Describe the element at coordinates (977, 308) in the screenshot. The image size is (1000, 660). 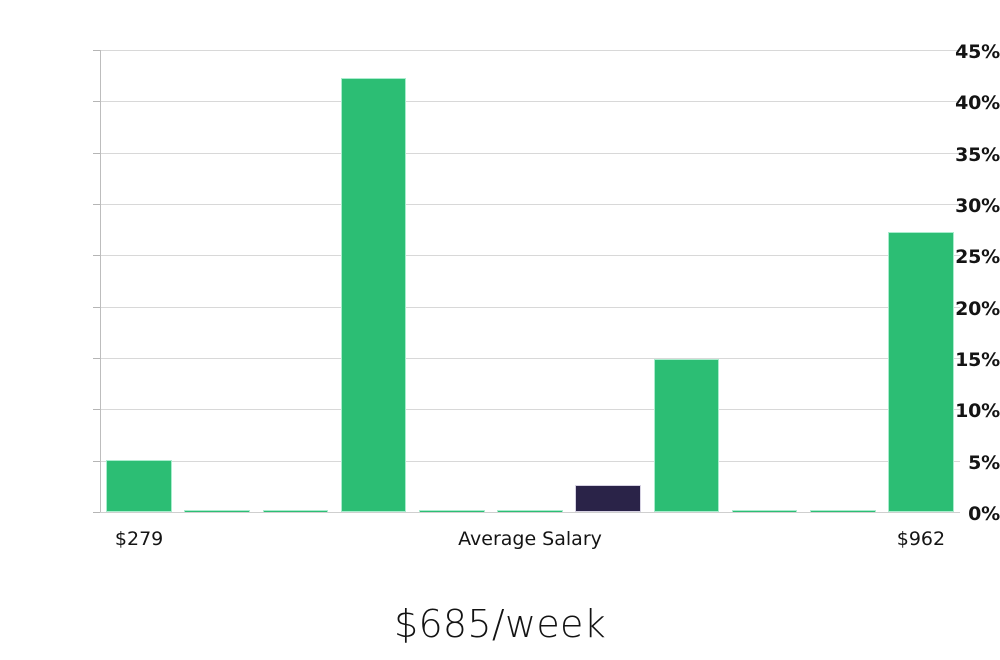
I see `y-tick-label-20: 20%` at that location.